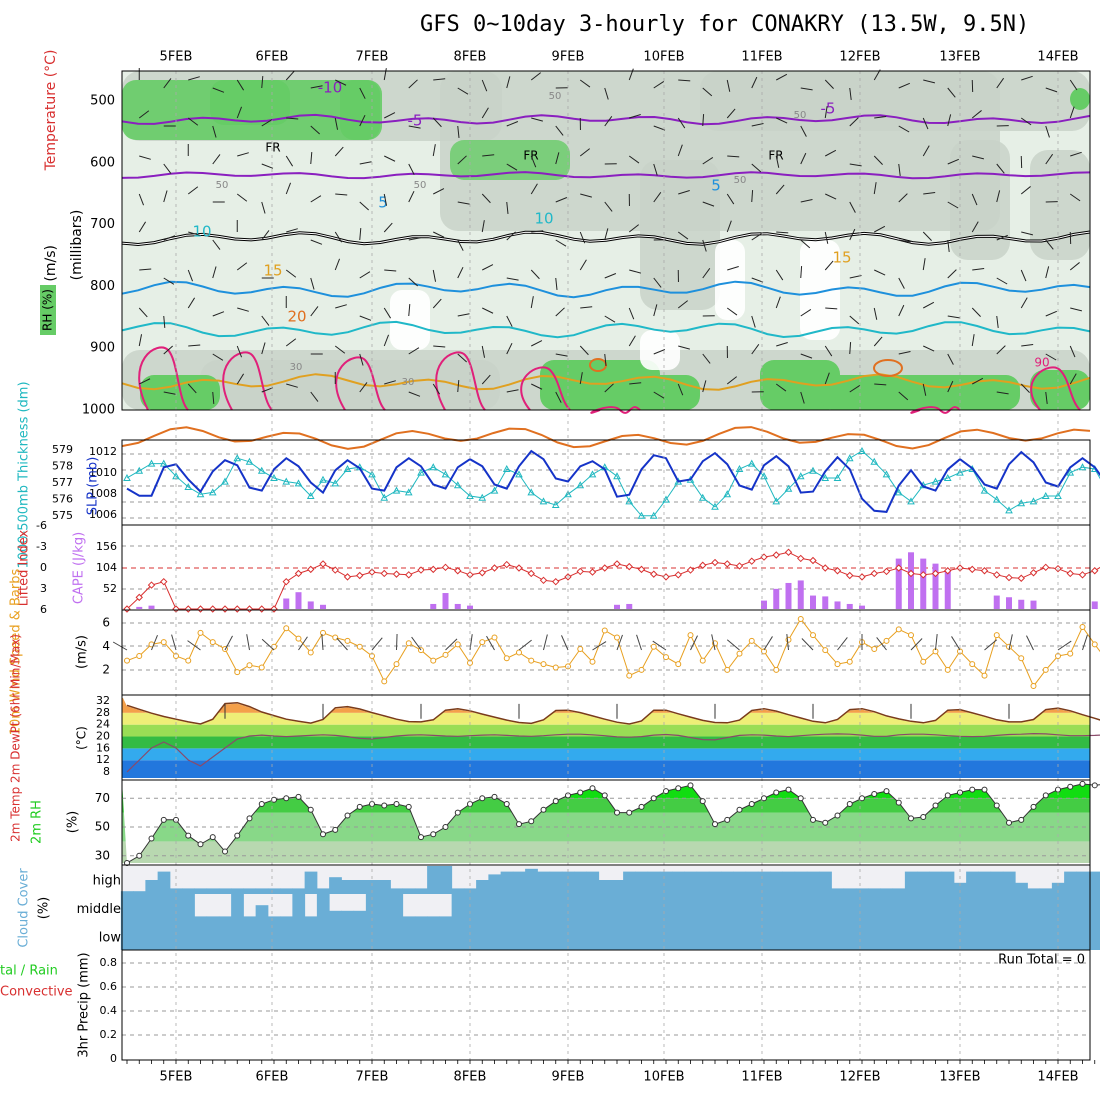  Describe the element at coordinates (29, 971) in the screenshot. I see `precip-legend-rain: tal / Rain` at that location.